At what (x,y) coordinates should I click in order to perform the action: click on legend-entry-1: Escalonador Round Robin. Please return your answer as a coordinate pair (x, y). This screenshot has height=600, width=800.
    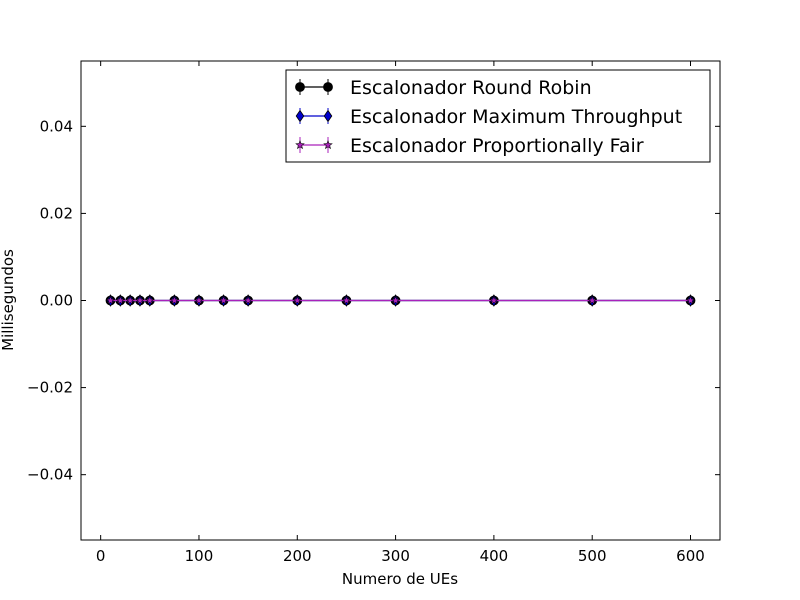
    Looking at the image, I should click on (443, 88).